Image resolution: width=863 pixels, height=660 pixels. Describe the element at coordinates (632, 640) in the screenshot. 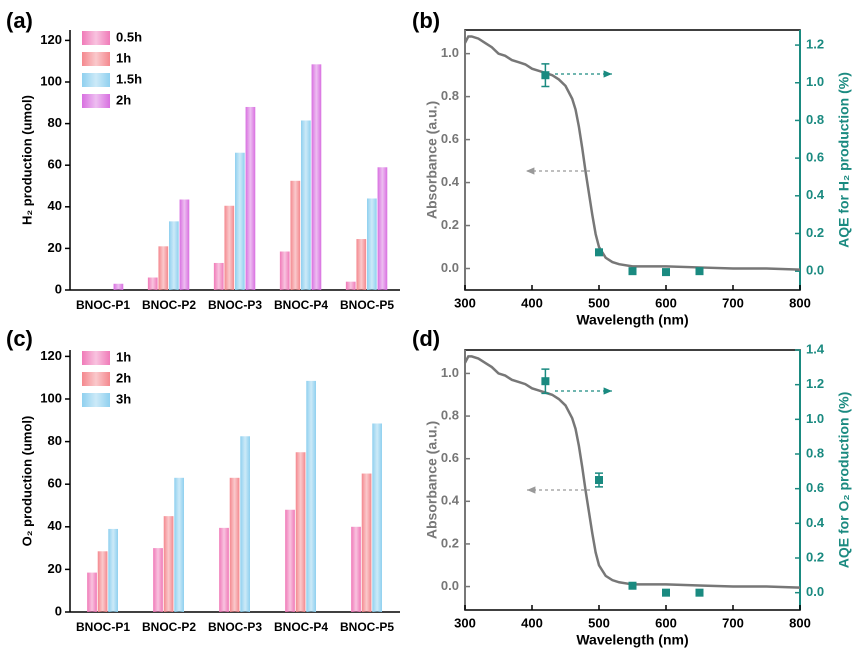

I see `x-axis-title: Wavelength (nm)` at that location.